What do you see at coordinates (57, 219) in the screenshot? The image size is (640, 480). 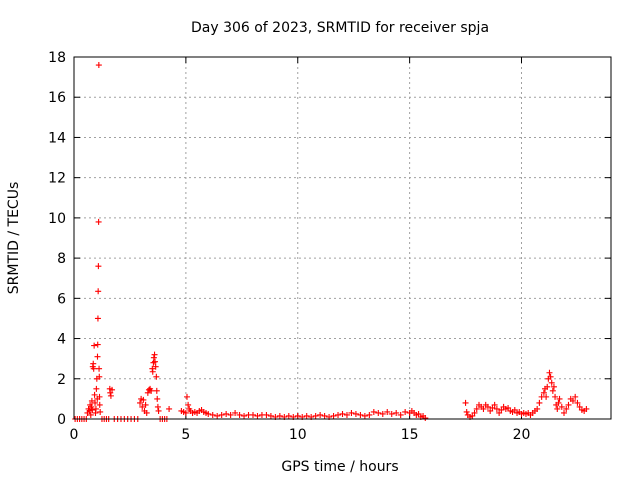 I see `y-tick-label: 10` at bounding box center [57, 219].